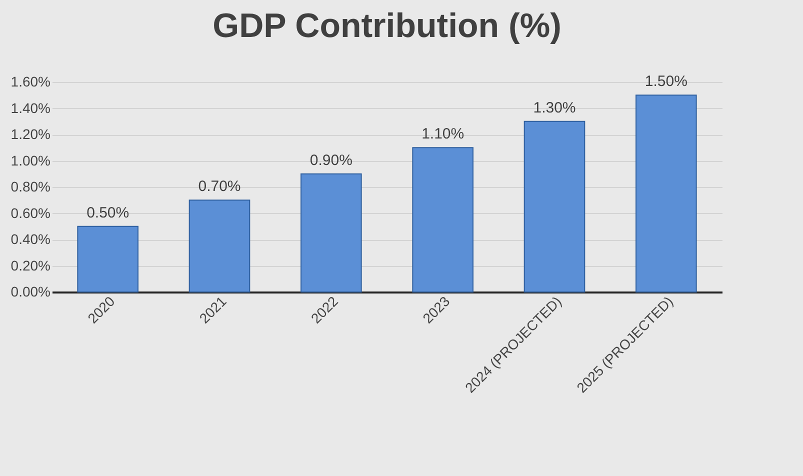 This screenshot has height=476, width=803. What do you see at coordinates (387, 26) in the screenshot?
I see `chart-title: GDP Contribution (%)` at bounding box center [387, 26].